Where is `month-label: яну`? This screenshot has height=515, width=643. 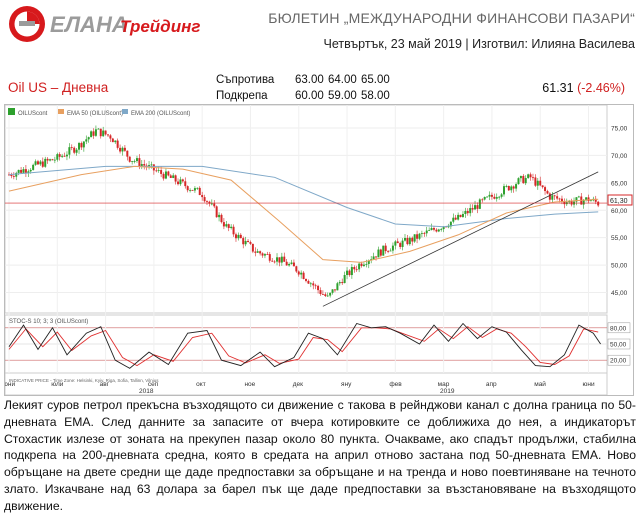 month-label: яну is located at coordinates (346, 384).